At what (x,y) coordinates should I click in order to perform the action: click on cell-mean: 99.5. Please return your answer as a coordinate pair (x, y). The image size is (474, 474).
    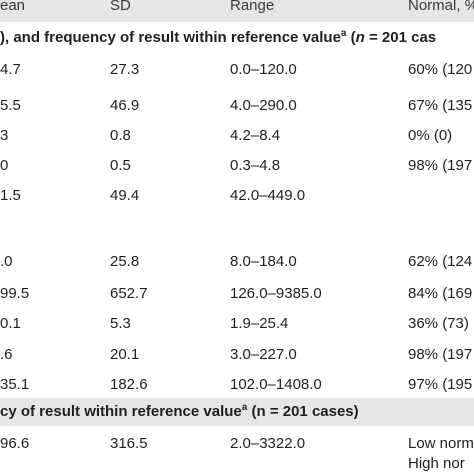
    Looking at the image, I should click on (15, 293).